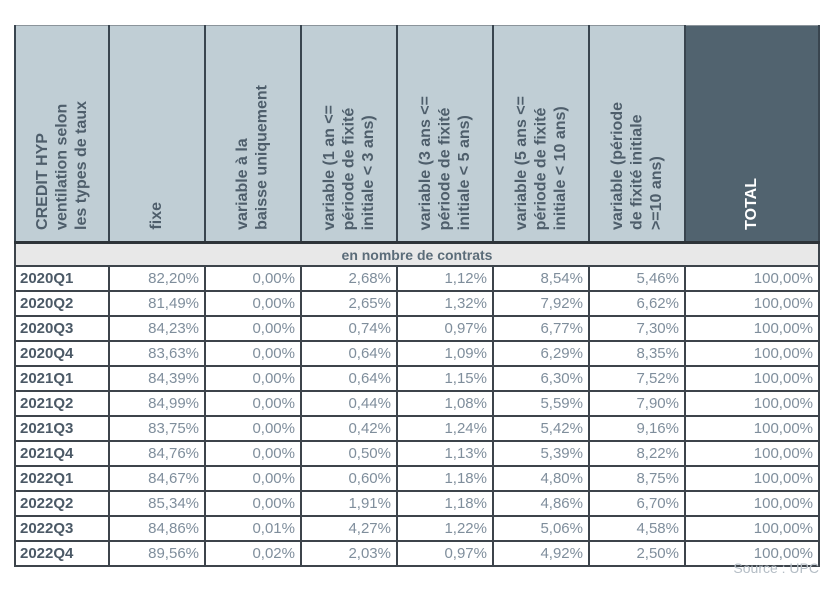 The width and height of the screenshot is (831, 589). What do you see at coordinates (637, 428) in the screenshot?
I see `value-cell: 9,16%` at bounding box center [637, 428].